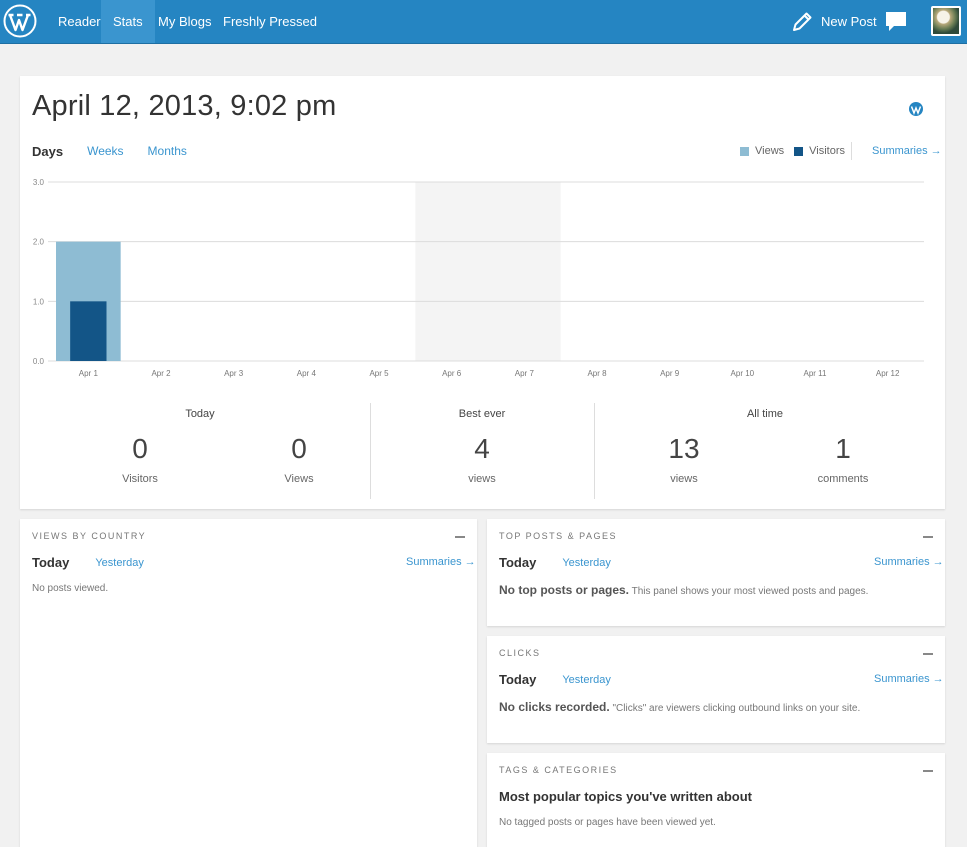 The height and width of the screenshot is (847, 967). I want to click on x-tick-label: Apr 11, so click(816, 373).